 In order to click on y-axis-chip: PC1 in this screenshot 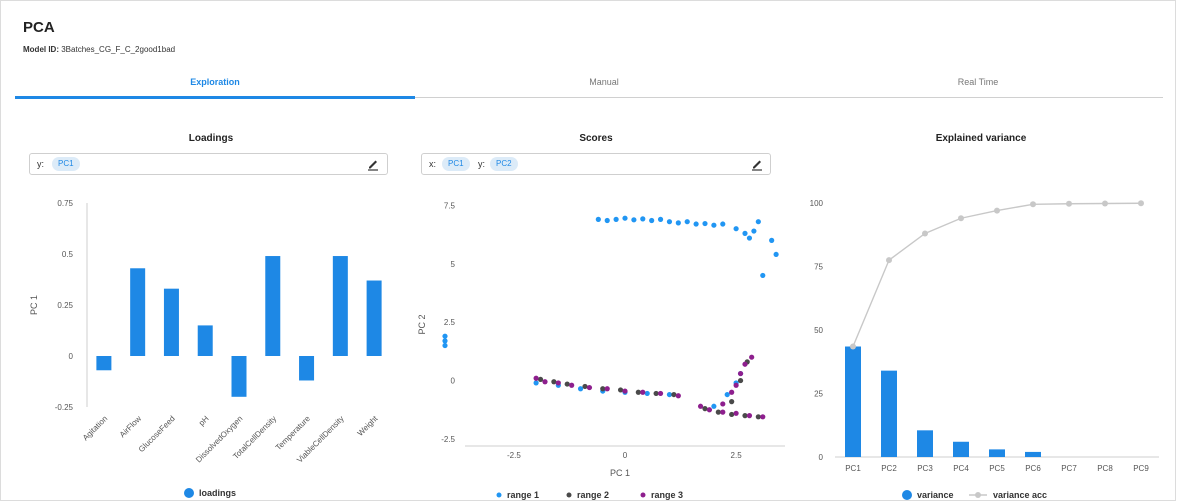, I will do `click(66, 164)`.